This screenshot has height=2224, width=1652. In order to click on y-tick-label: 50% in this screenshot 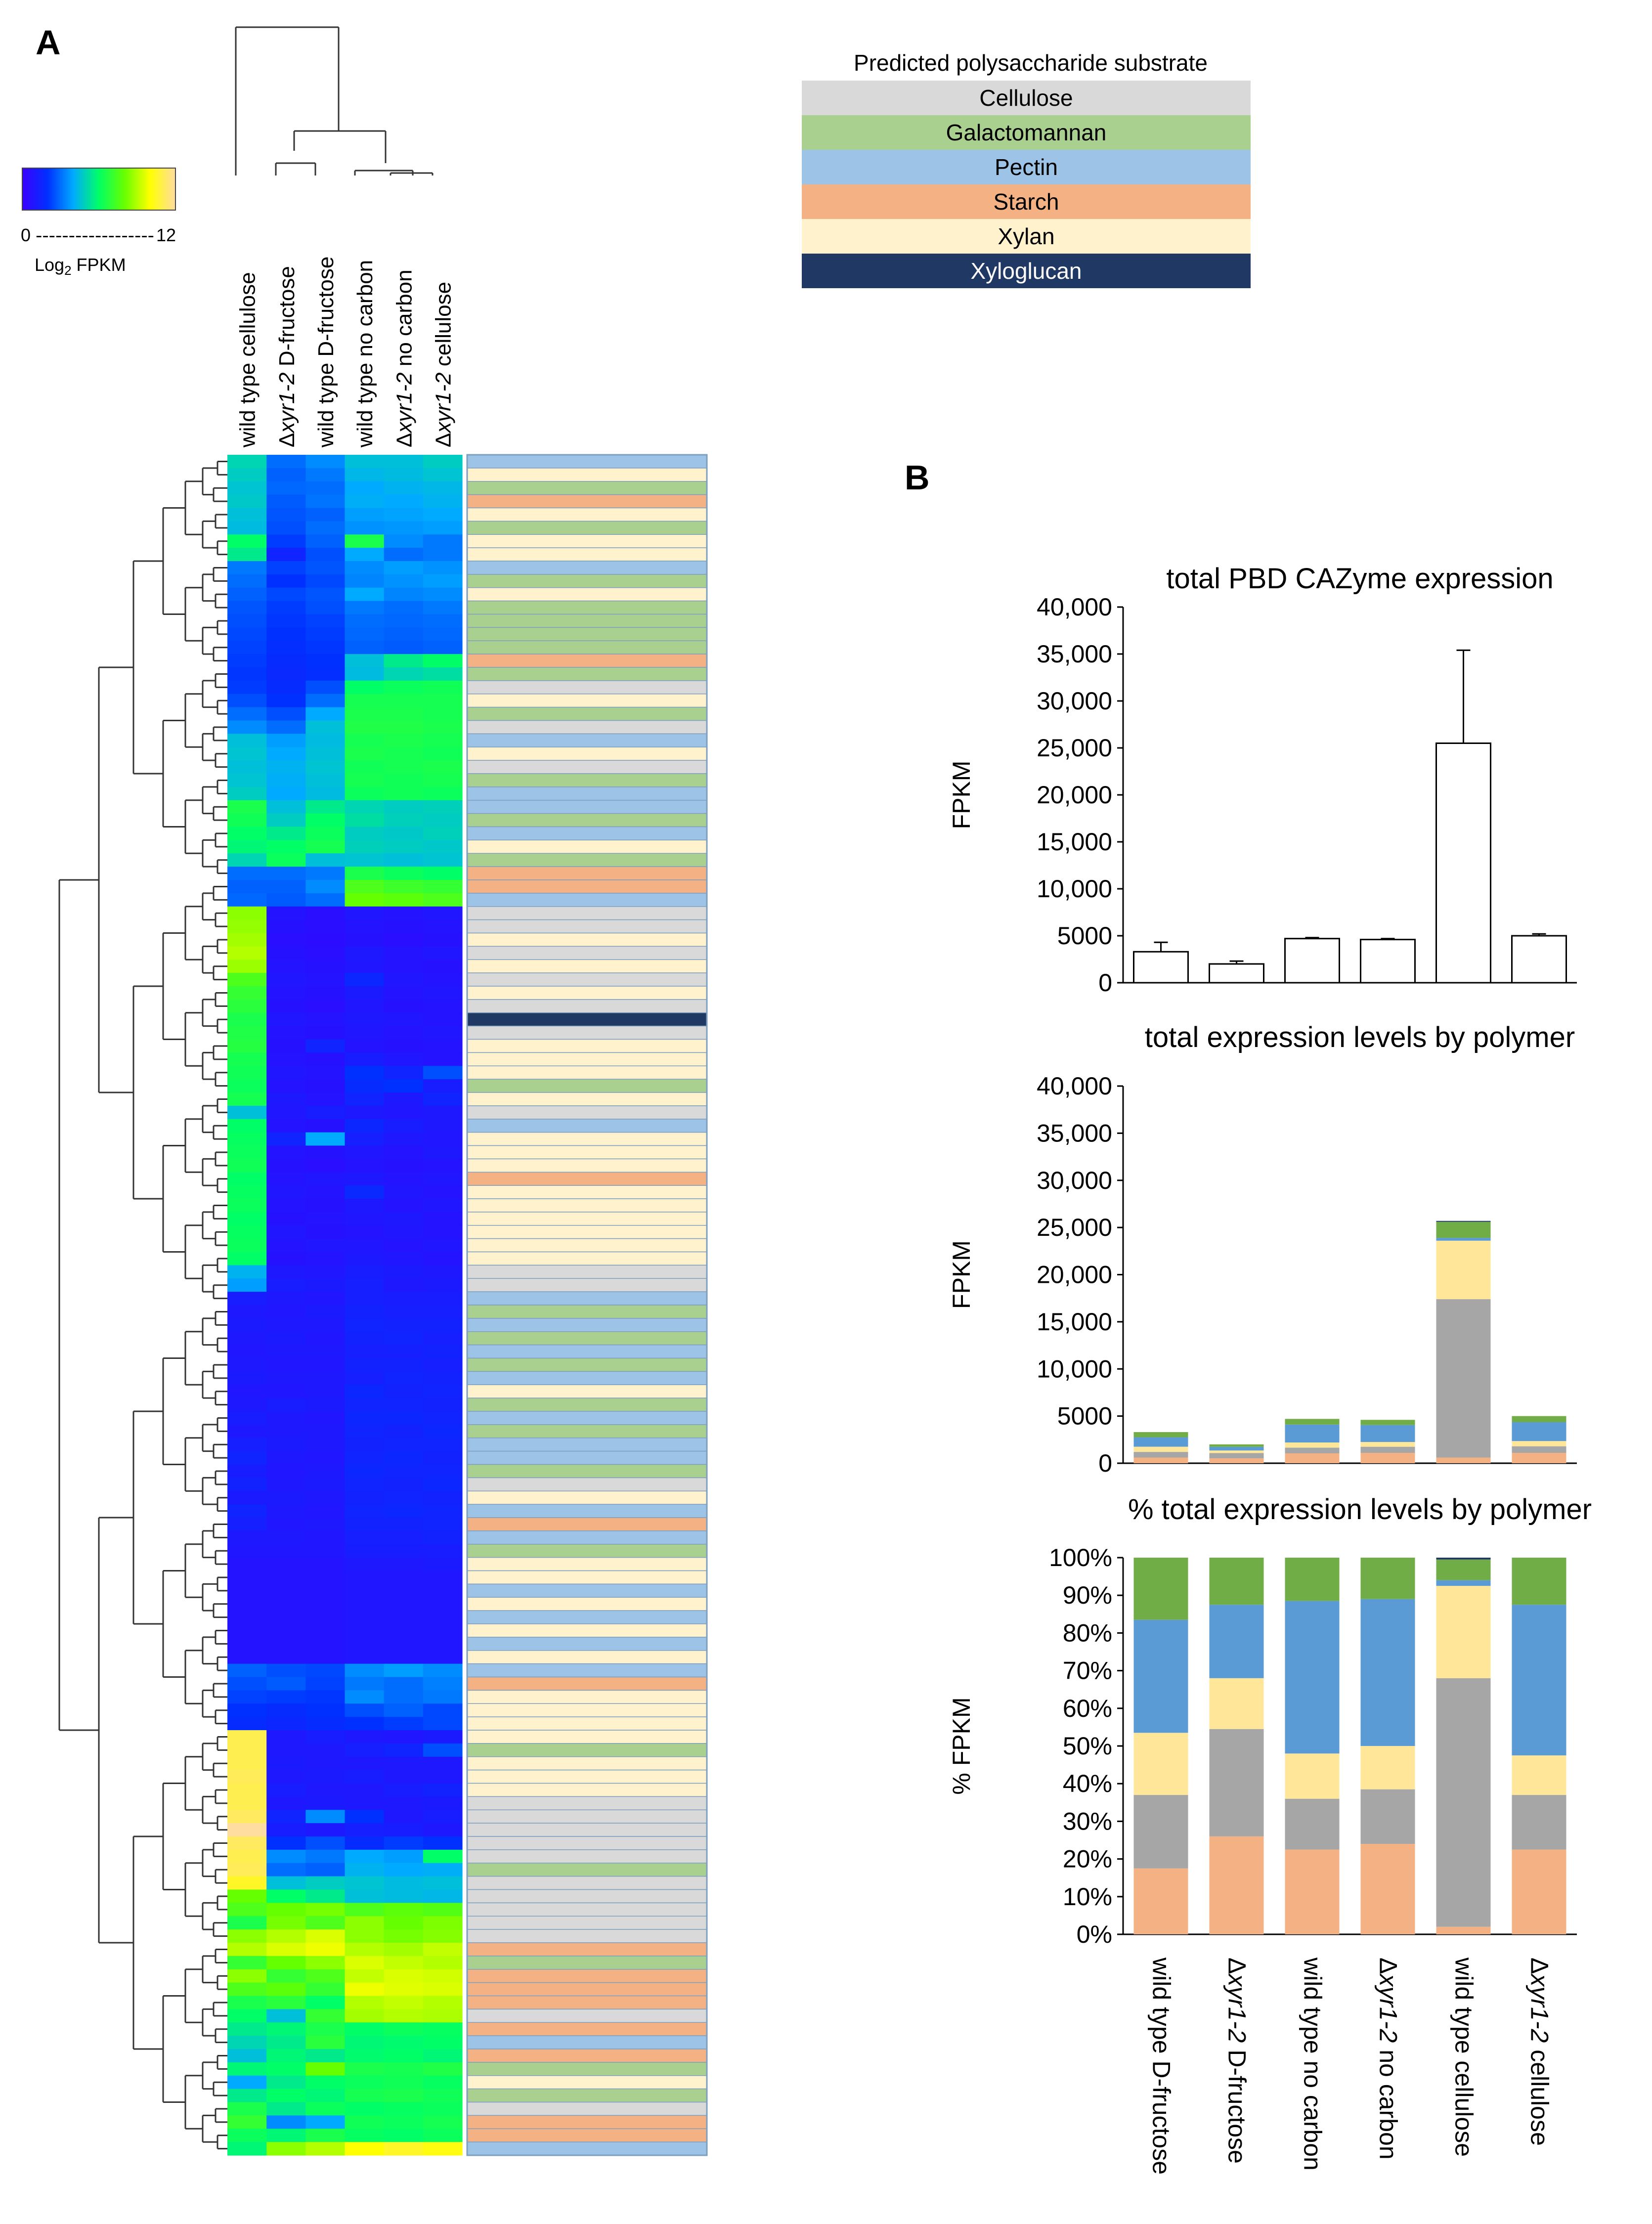, I will do `click(1088, 1746)`.